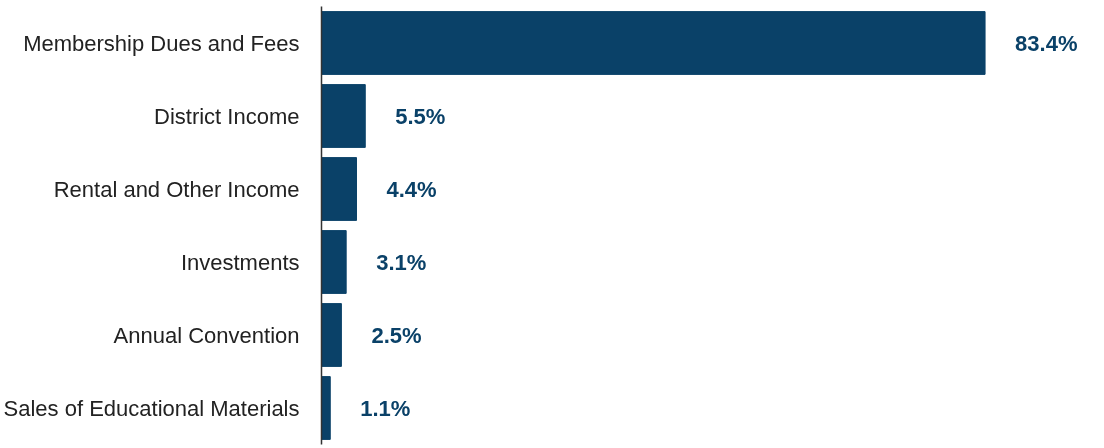 The image size is (1104, 448). Describe the element at coordinates (411, 189) in the screenshot. I see `data-label: 4.4%` at that location.